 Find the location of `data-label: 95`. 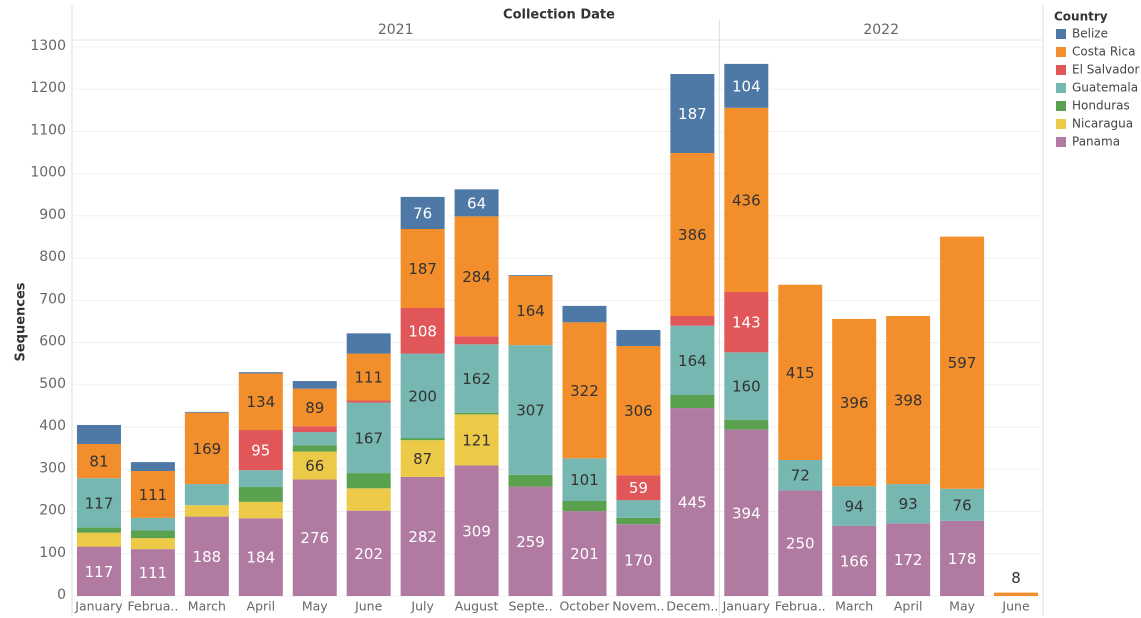

data-label: 95 is located at coordinates (260, 451).